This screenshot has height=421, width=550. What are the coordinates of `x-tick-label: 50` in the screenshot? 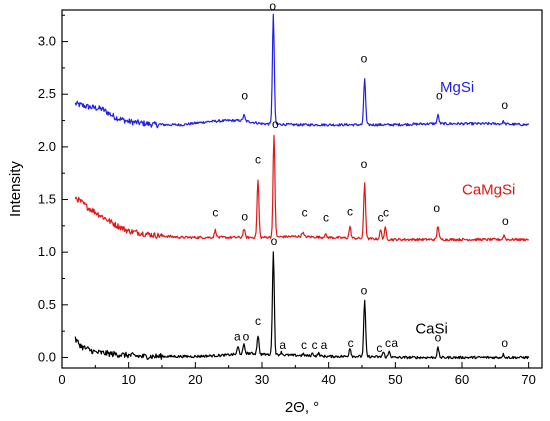 It's located at (395, 379).